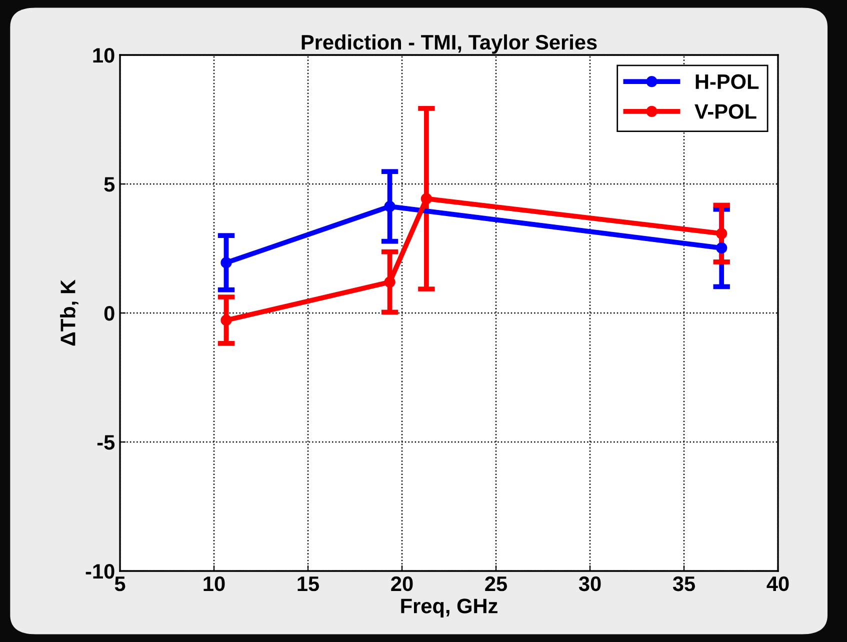  Describe the element at coordinates (106, 442) in the screenshot. I see `y-tick-label: -5` at that location.